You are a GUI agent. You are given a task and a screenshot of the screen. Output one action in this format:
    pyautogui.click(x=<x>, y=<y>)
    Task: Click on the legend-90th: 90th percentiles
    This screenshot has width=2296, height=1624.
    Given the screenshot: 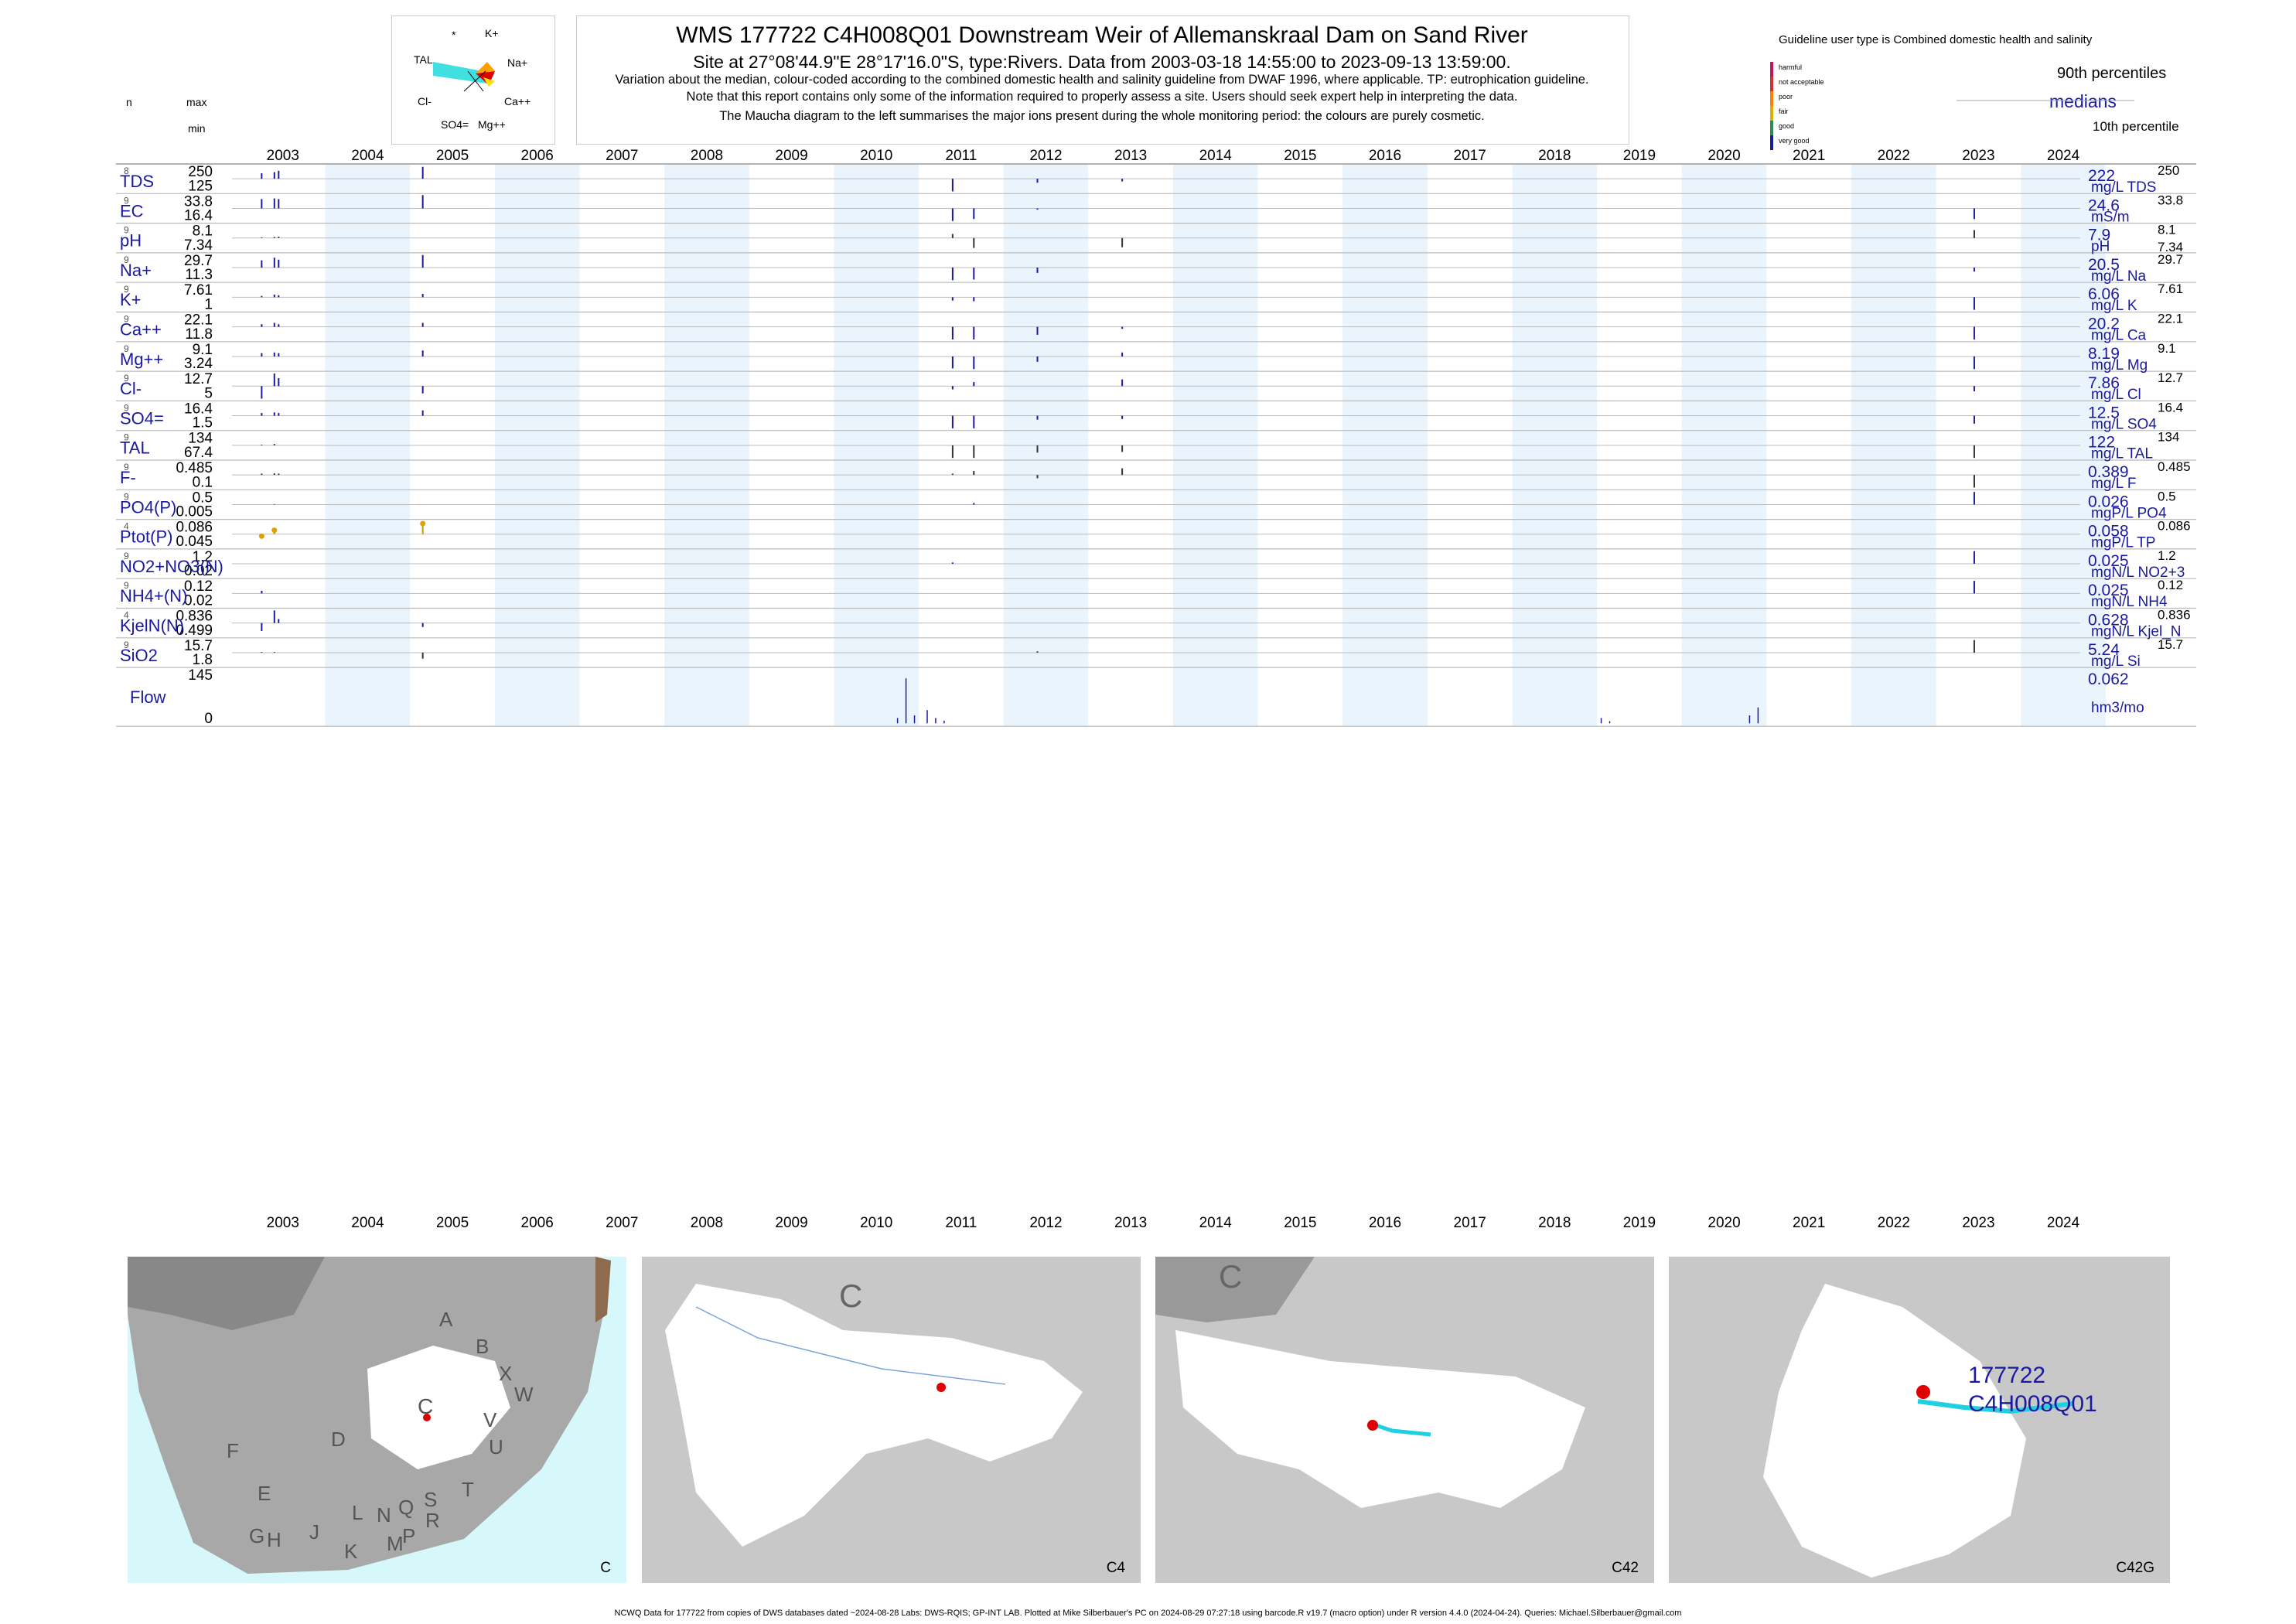 What is the action you would take?
    pyautogui.click(x=2112, y=73)
    